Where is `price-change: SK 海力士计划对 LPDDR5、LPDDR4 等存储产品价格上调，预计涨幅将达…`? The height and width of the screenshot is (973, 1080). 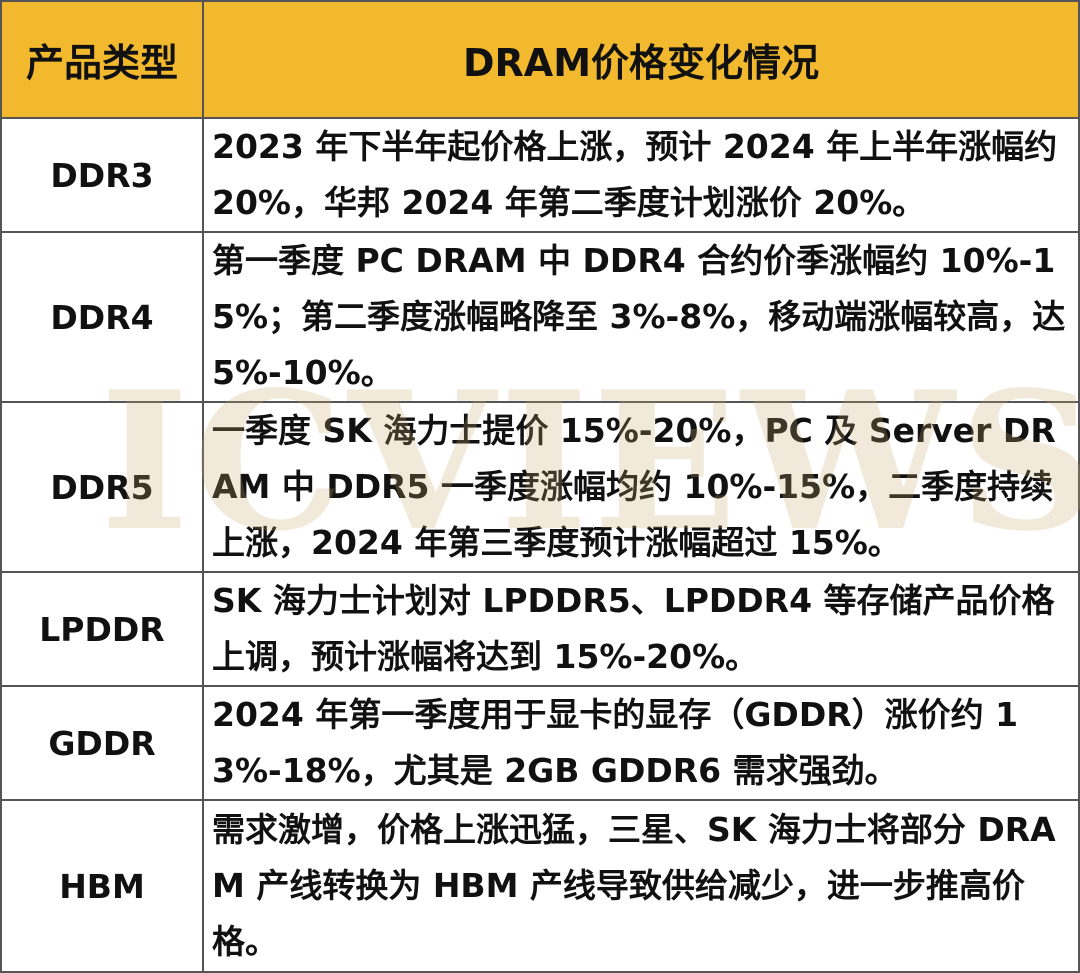
price-change: SK 海力士计划对 LPDDR5、LPDDR4 等存储产品价格上调，预计涨幅将达… is located at coordinates (641, 629).